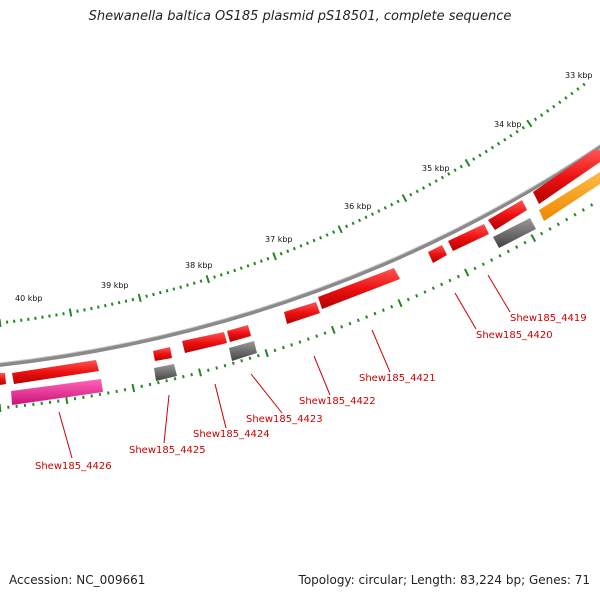 The height and width of the screenshot is (600, 600). Describe the element at coordinates (508, 124) in the screenshot. I see `kbp-label-34: 34 kbp` at that location.